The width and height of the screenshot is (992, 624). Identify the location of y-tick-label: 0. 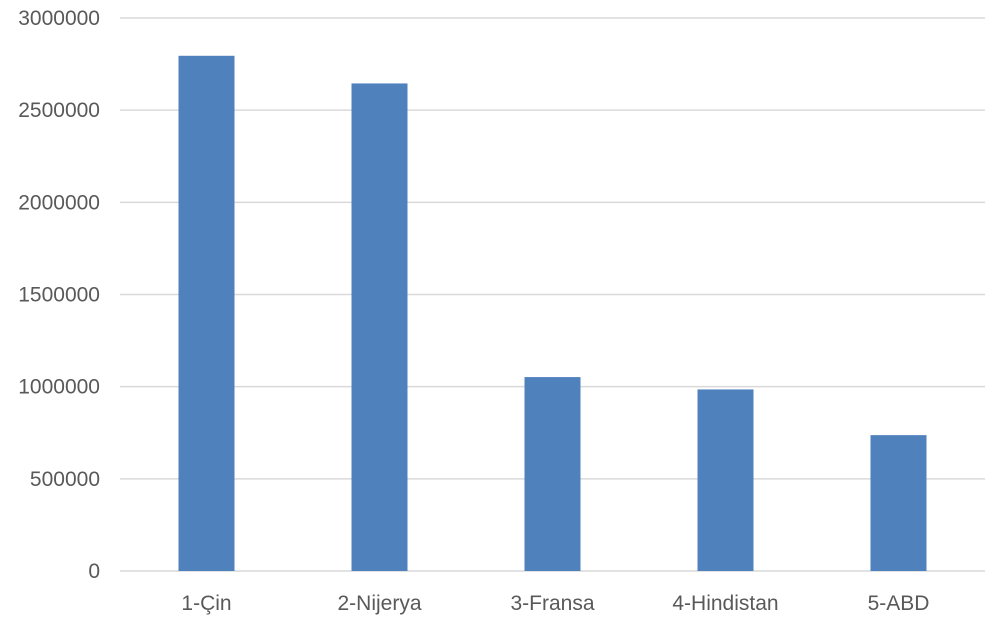
(94, 571).